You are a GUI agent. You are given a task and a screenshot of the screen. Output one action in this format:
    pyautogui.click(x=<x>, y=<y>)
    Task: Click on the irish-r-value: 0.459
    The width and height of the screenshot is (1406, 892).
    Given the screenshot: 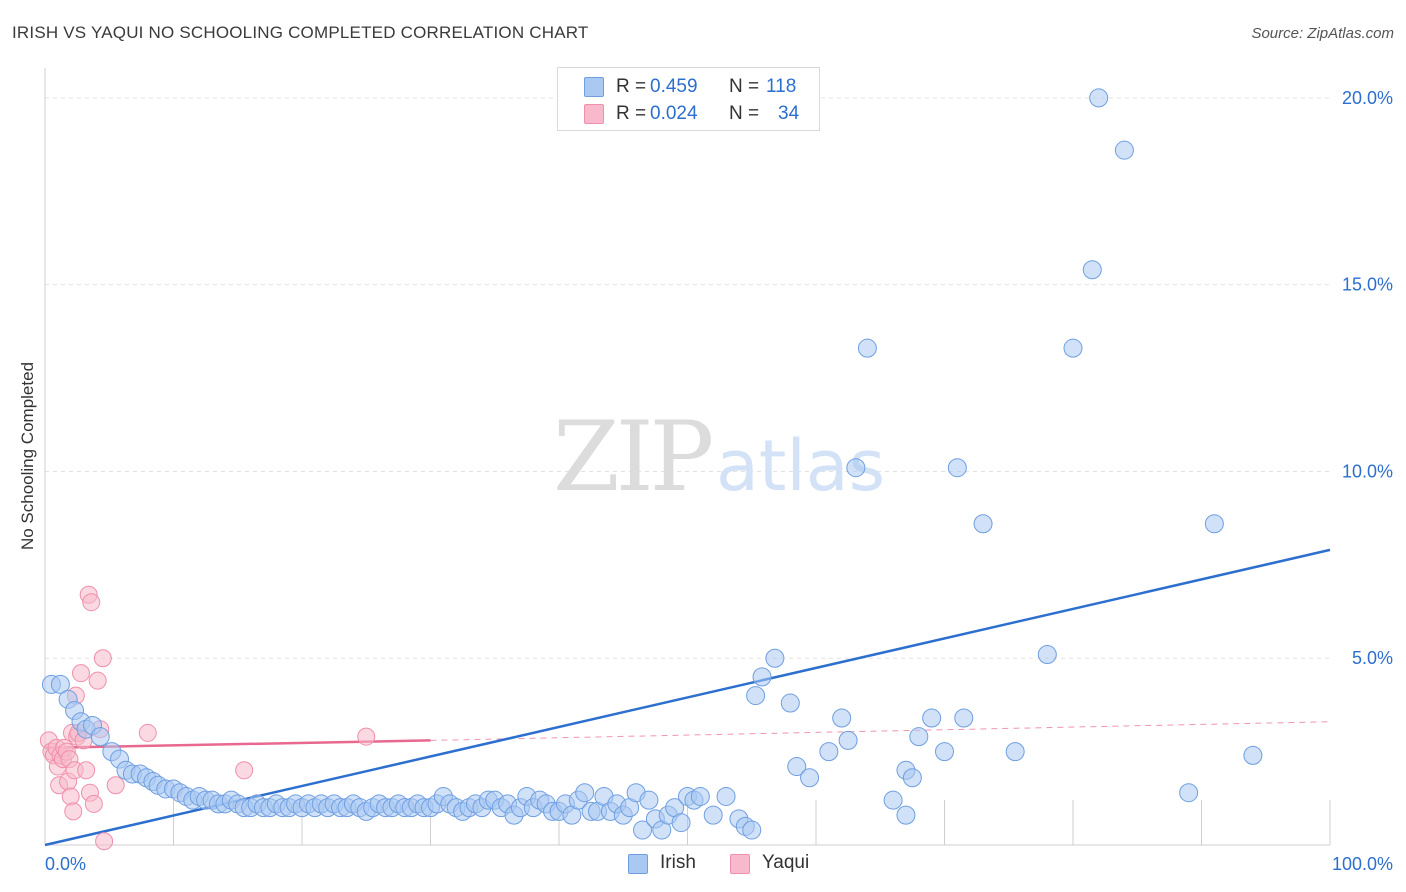 What is the action you would take?
    pyautogui.click(x=674, y=86)
    